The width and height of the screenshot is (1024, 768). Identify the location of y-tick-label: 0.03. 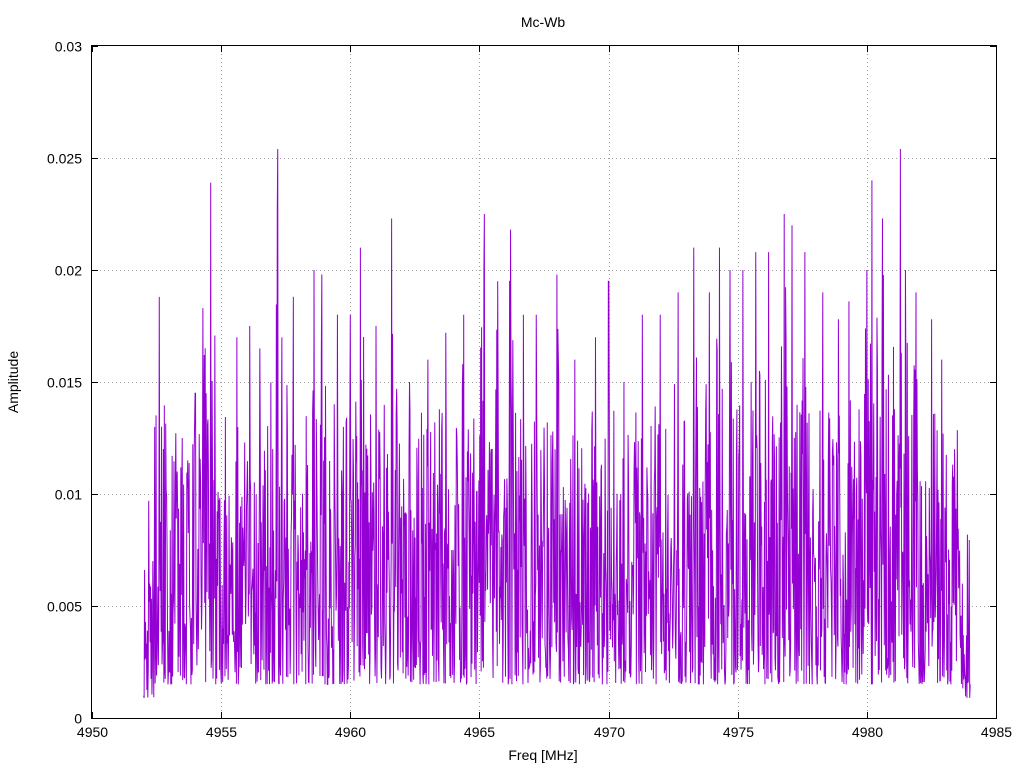
(68, 47).